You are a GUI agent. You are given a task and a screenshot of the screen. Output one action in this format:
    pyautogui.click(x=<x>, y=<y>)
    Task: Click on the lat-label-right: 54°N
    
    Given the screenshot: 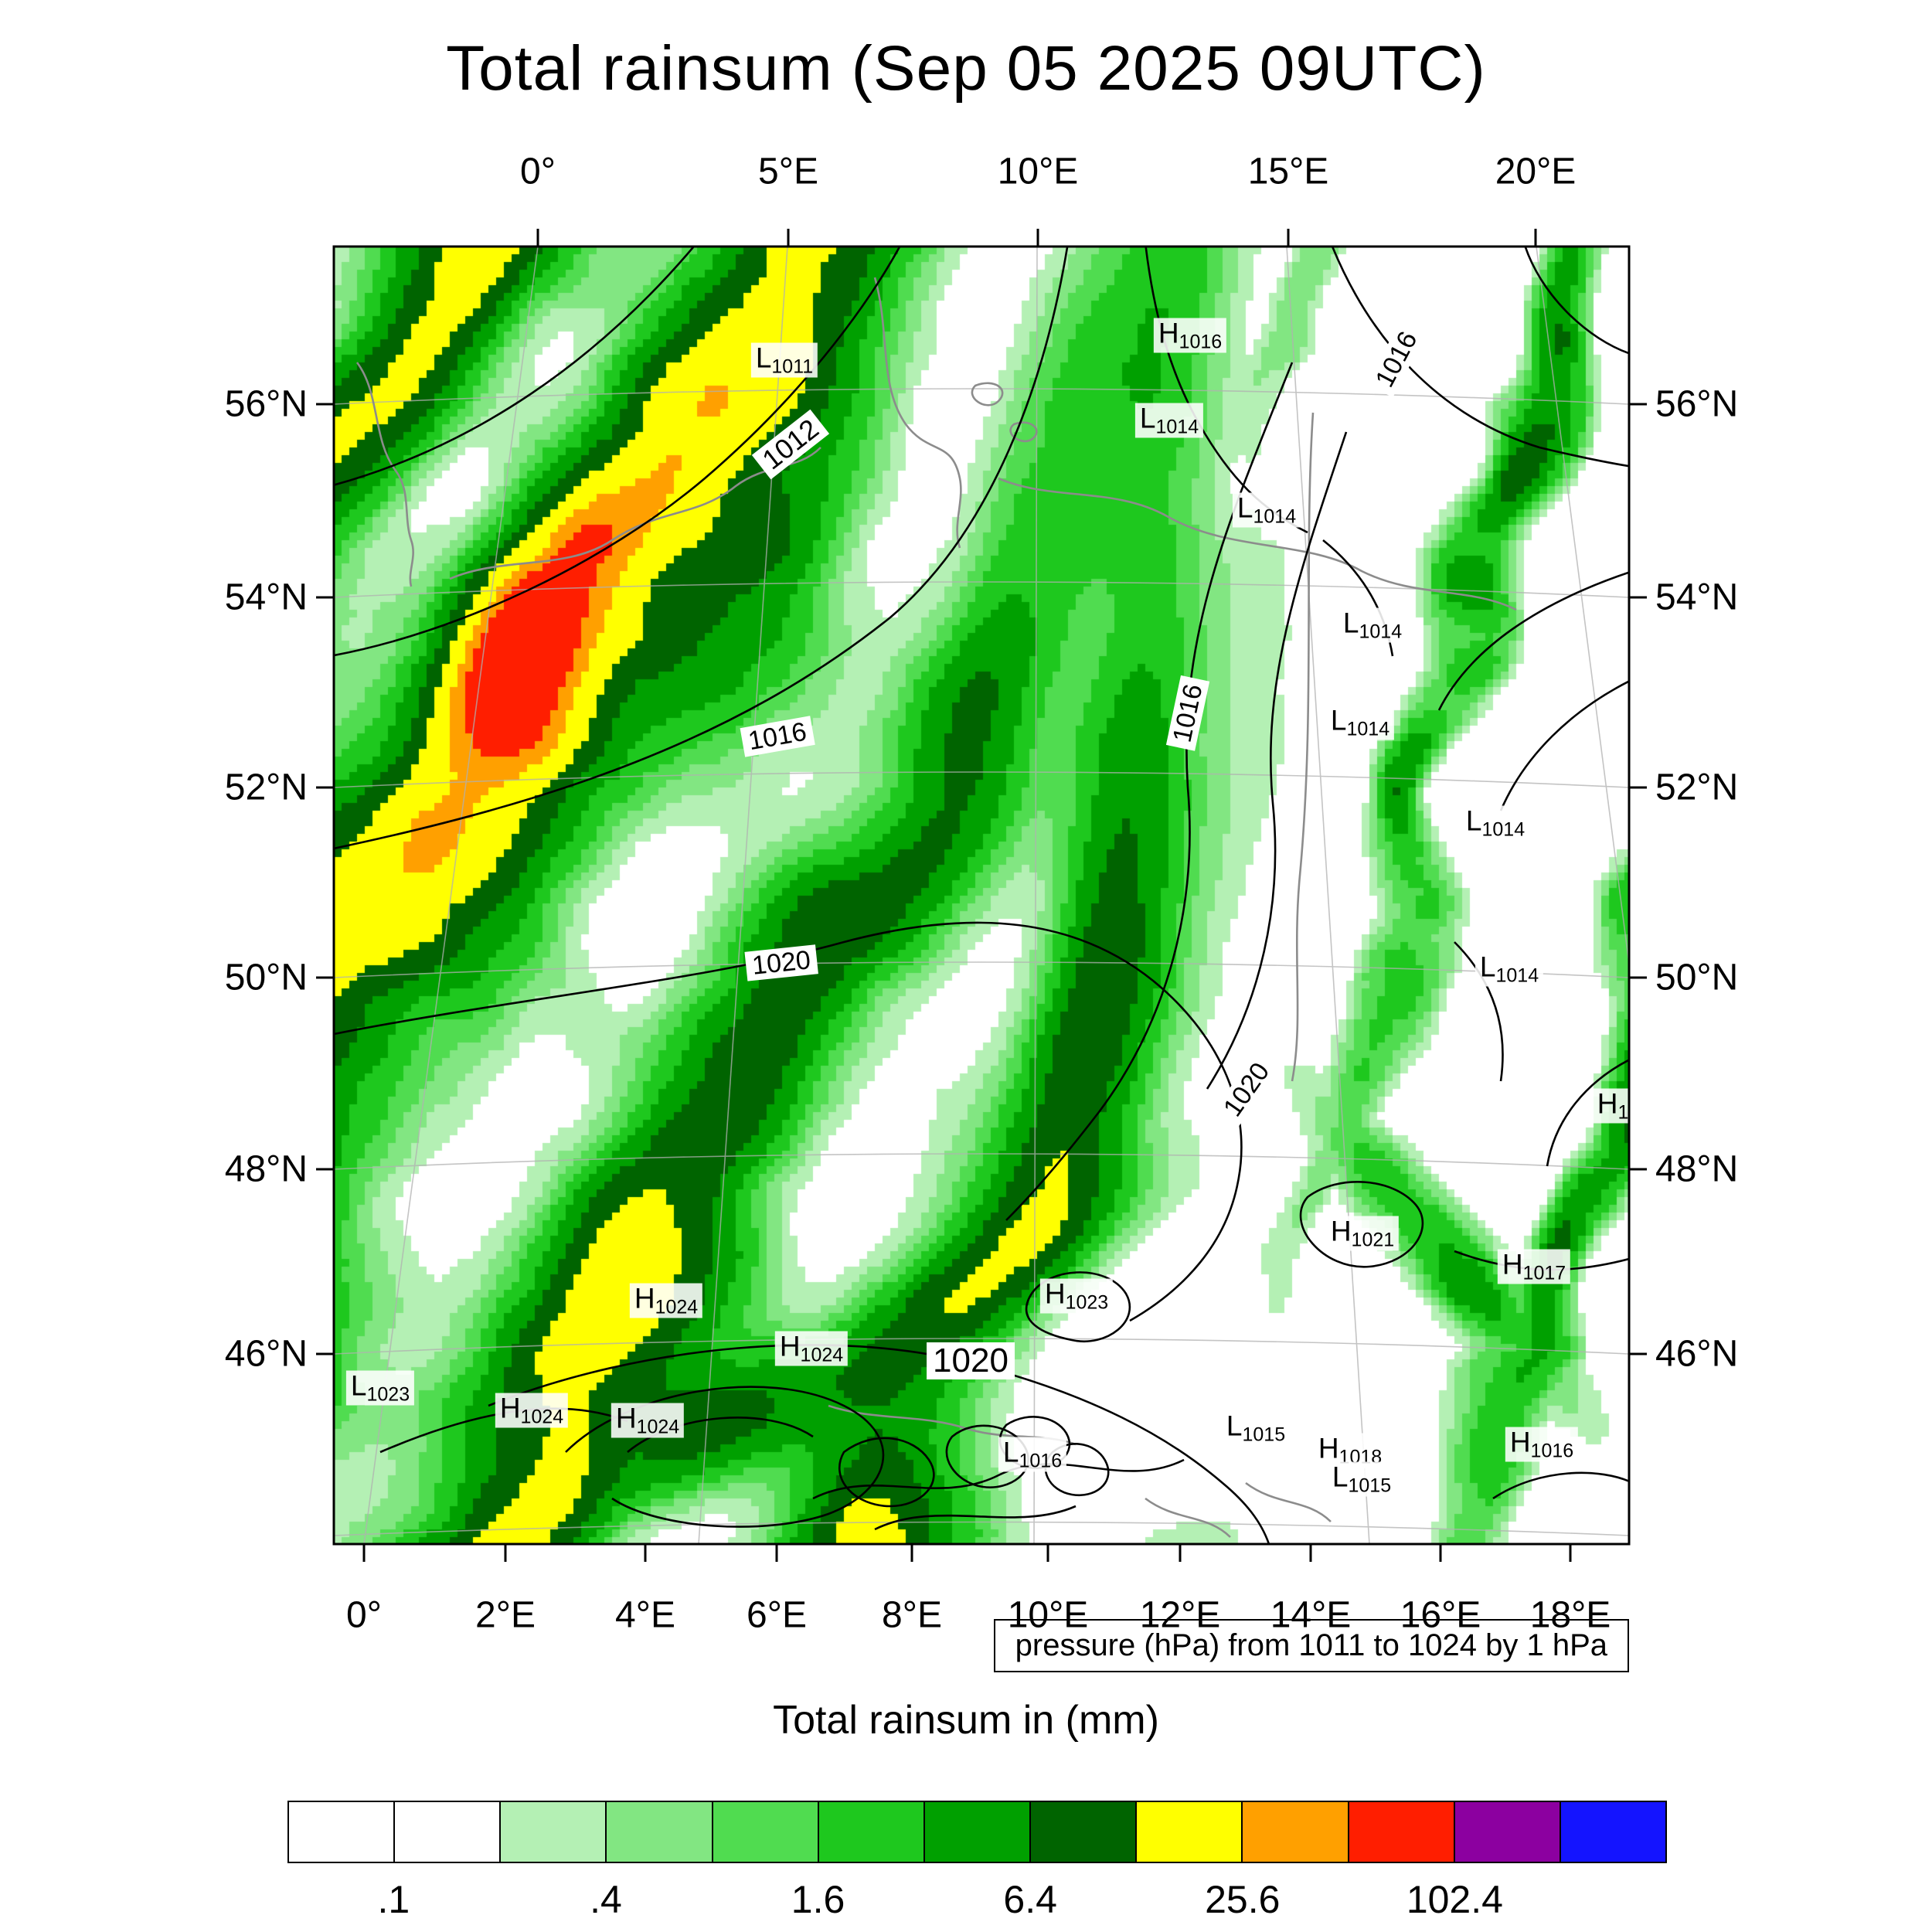 What is the action you would take?
    pyautogui.click(x=1697, y=597)
    